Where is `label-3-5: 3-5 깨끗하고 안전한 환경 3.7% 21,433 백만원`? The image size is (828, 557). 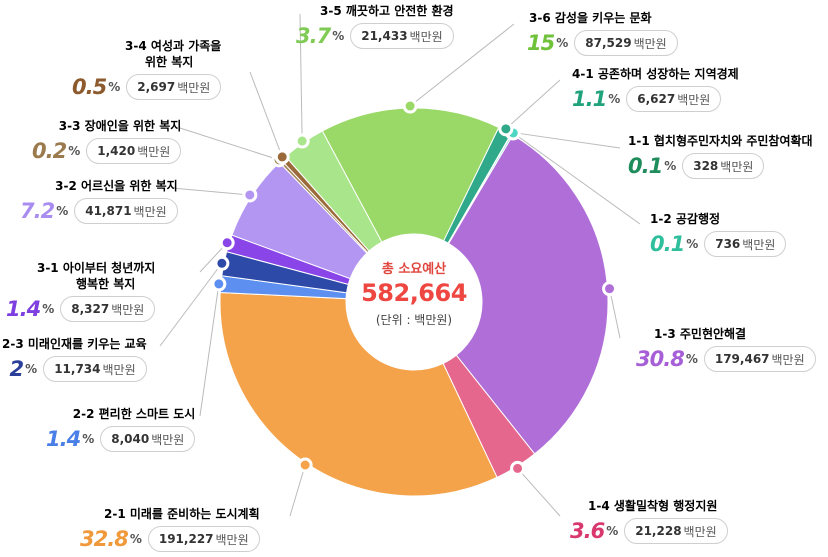 label-3-5: 3-5 깨끗하고 안전한 환경 3.7% 21,433 백만원 is located at coordinates (375, 26).